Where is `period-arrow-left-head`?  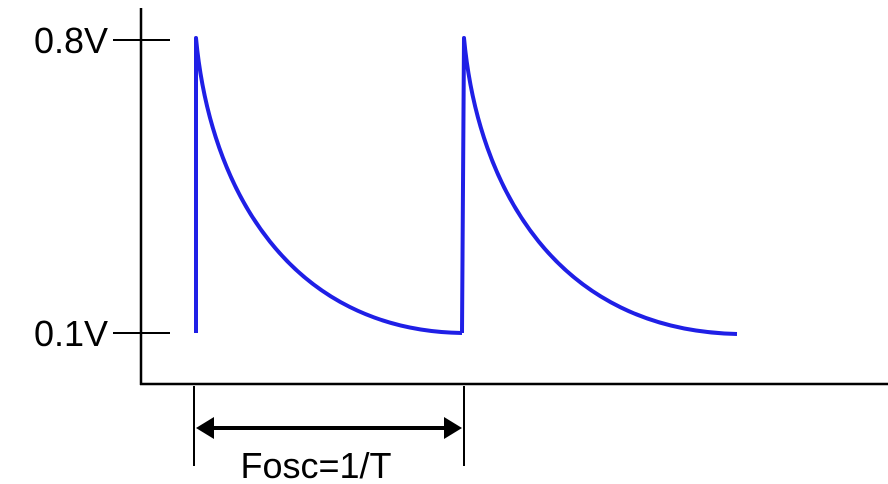
period-arrow-left-head is located at coordinates (205, 428).